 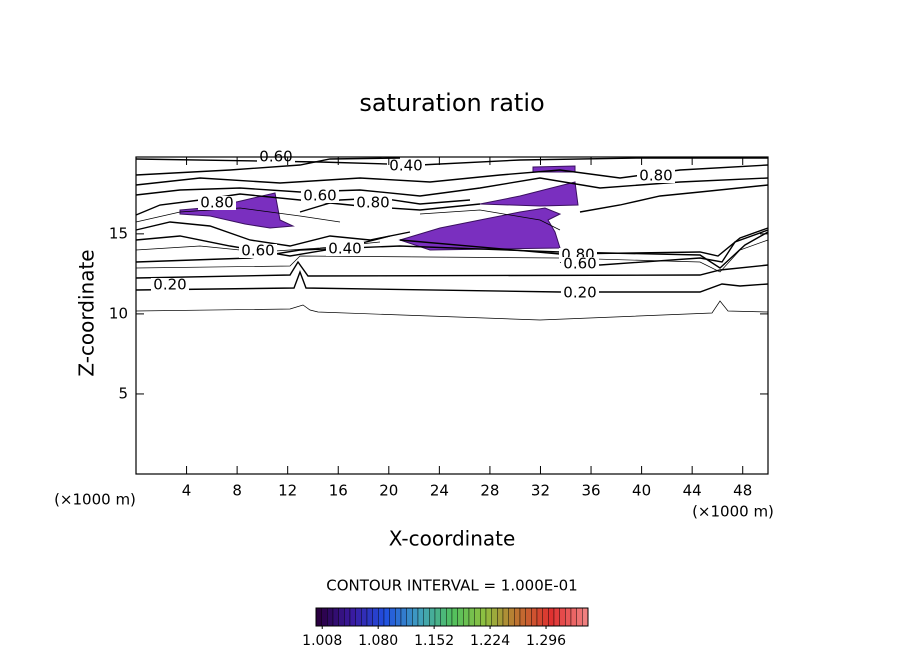 I want to click on x-tick-label: 24, so click(x=439, y=491).